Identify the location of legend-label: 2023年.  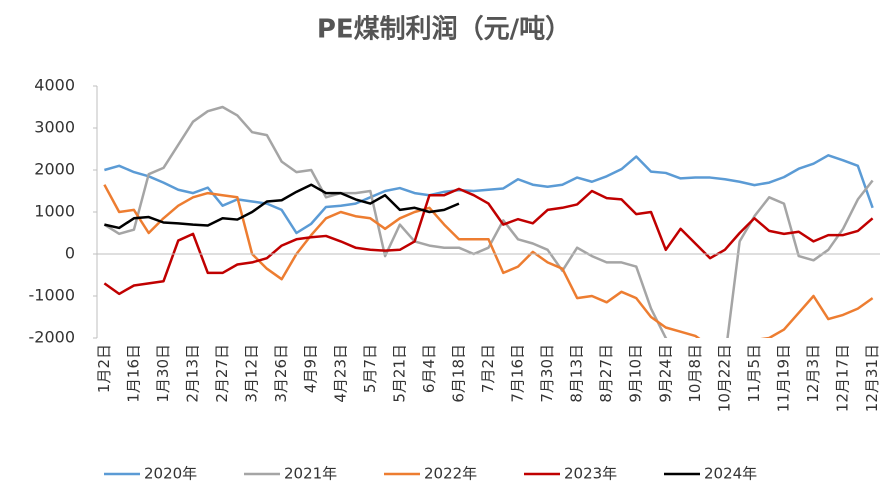
(590, 474).